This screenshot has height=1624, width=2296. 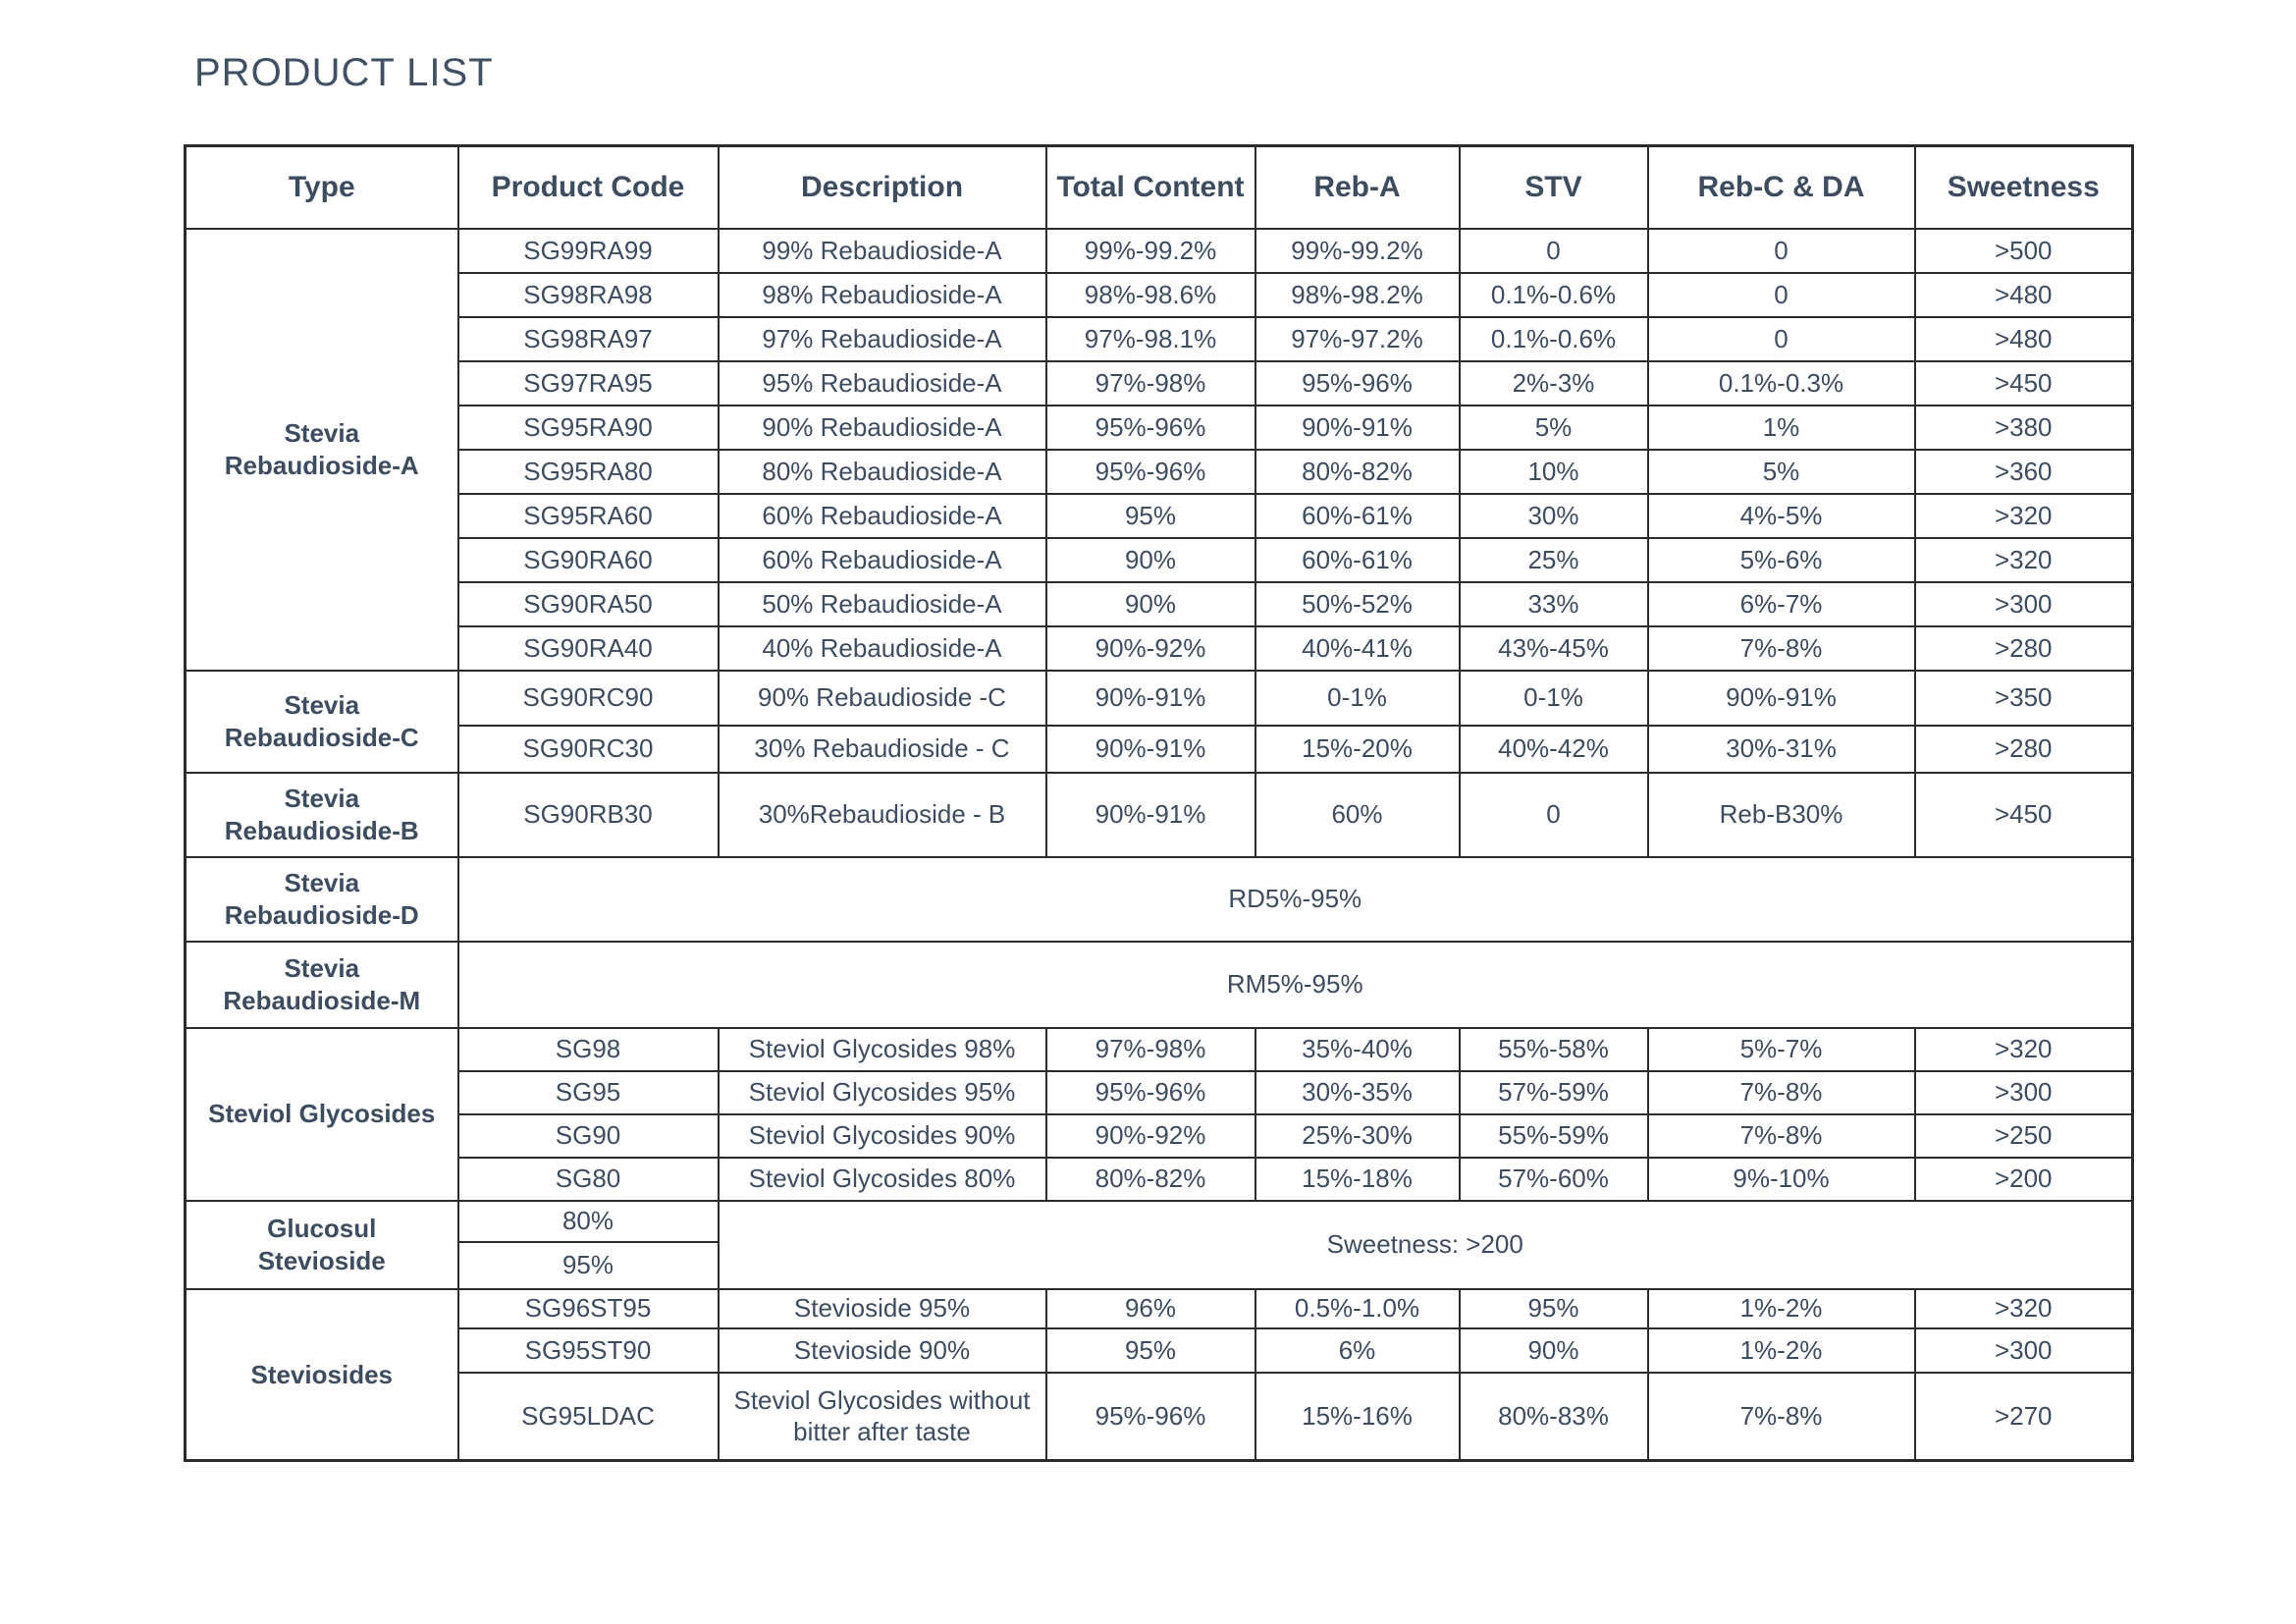 What do you see at coordinates (882, 338) in the screenshot?
I see `cell-desc: 97% Rebaudioside-A` at bounding box center [882, 338].